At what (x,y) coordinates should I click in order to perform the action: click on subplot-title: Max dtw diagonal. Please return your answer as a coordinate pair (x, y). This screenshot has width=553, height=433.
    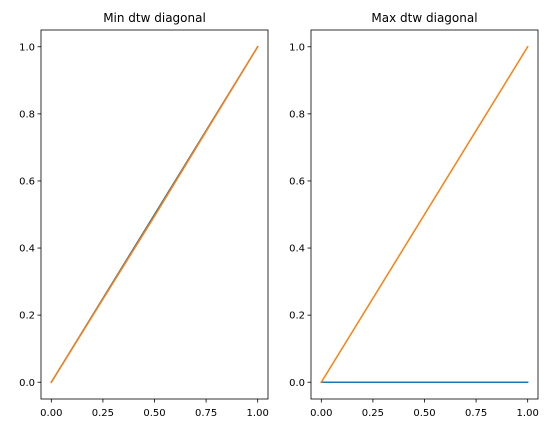
    Looking at the image, I should click on (424, 18).